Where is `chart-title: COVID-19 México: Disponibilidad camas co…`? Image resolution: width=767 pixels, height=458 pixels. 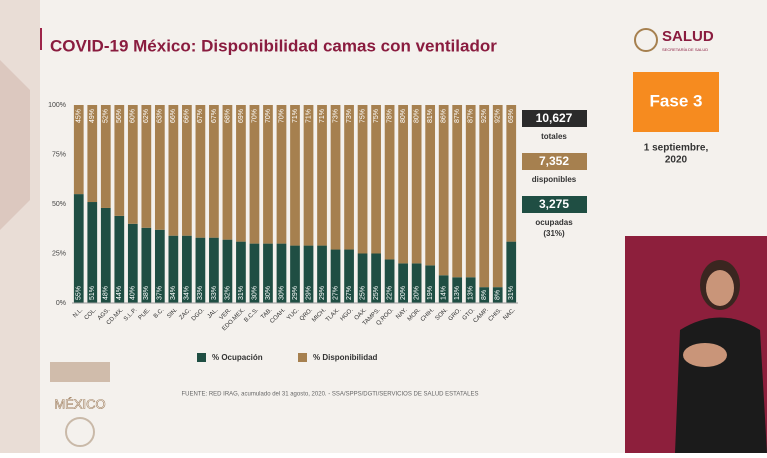 chart-title: COVID-19 México: Disponibilidad camas co… is located at coordinates (273, 45).